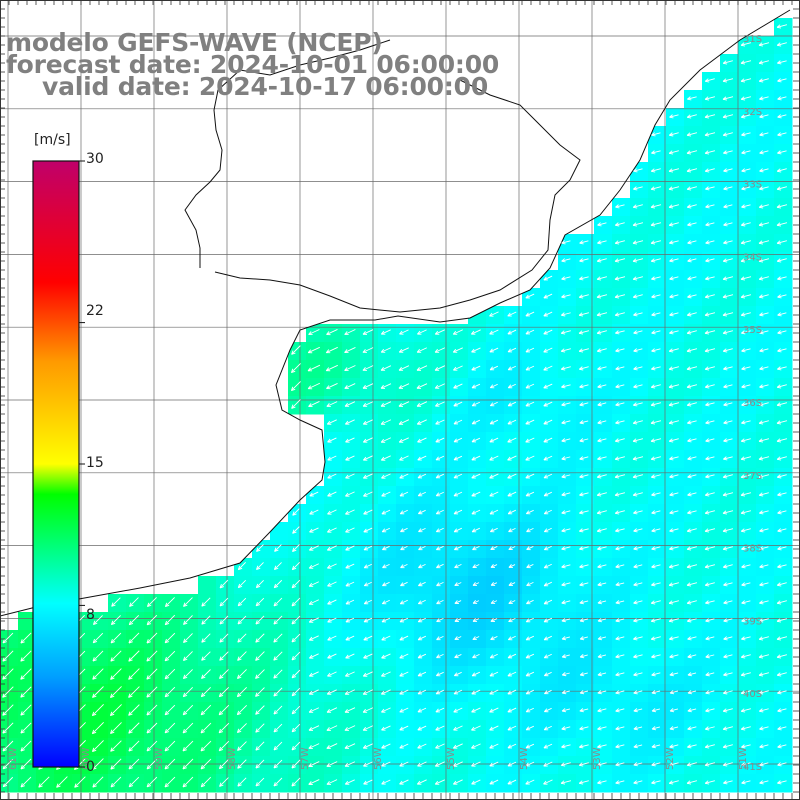 The width and height of the screenshot is (800, 800). What do you see at coordinates (56, 464) in the screenshot?
I see `colorbar-gradient` at bounding box center [56, 464].